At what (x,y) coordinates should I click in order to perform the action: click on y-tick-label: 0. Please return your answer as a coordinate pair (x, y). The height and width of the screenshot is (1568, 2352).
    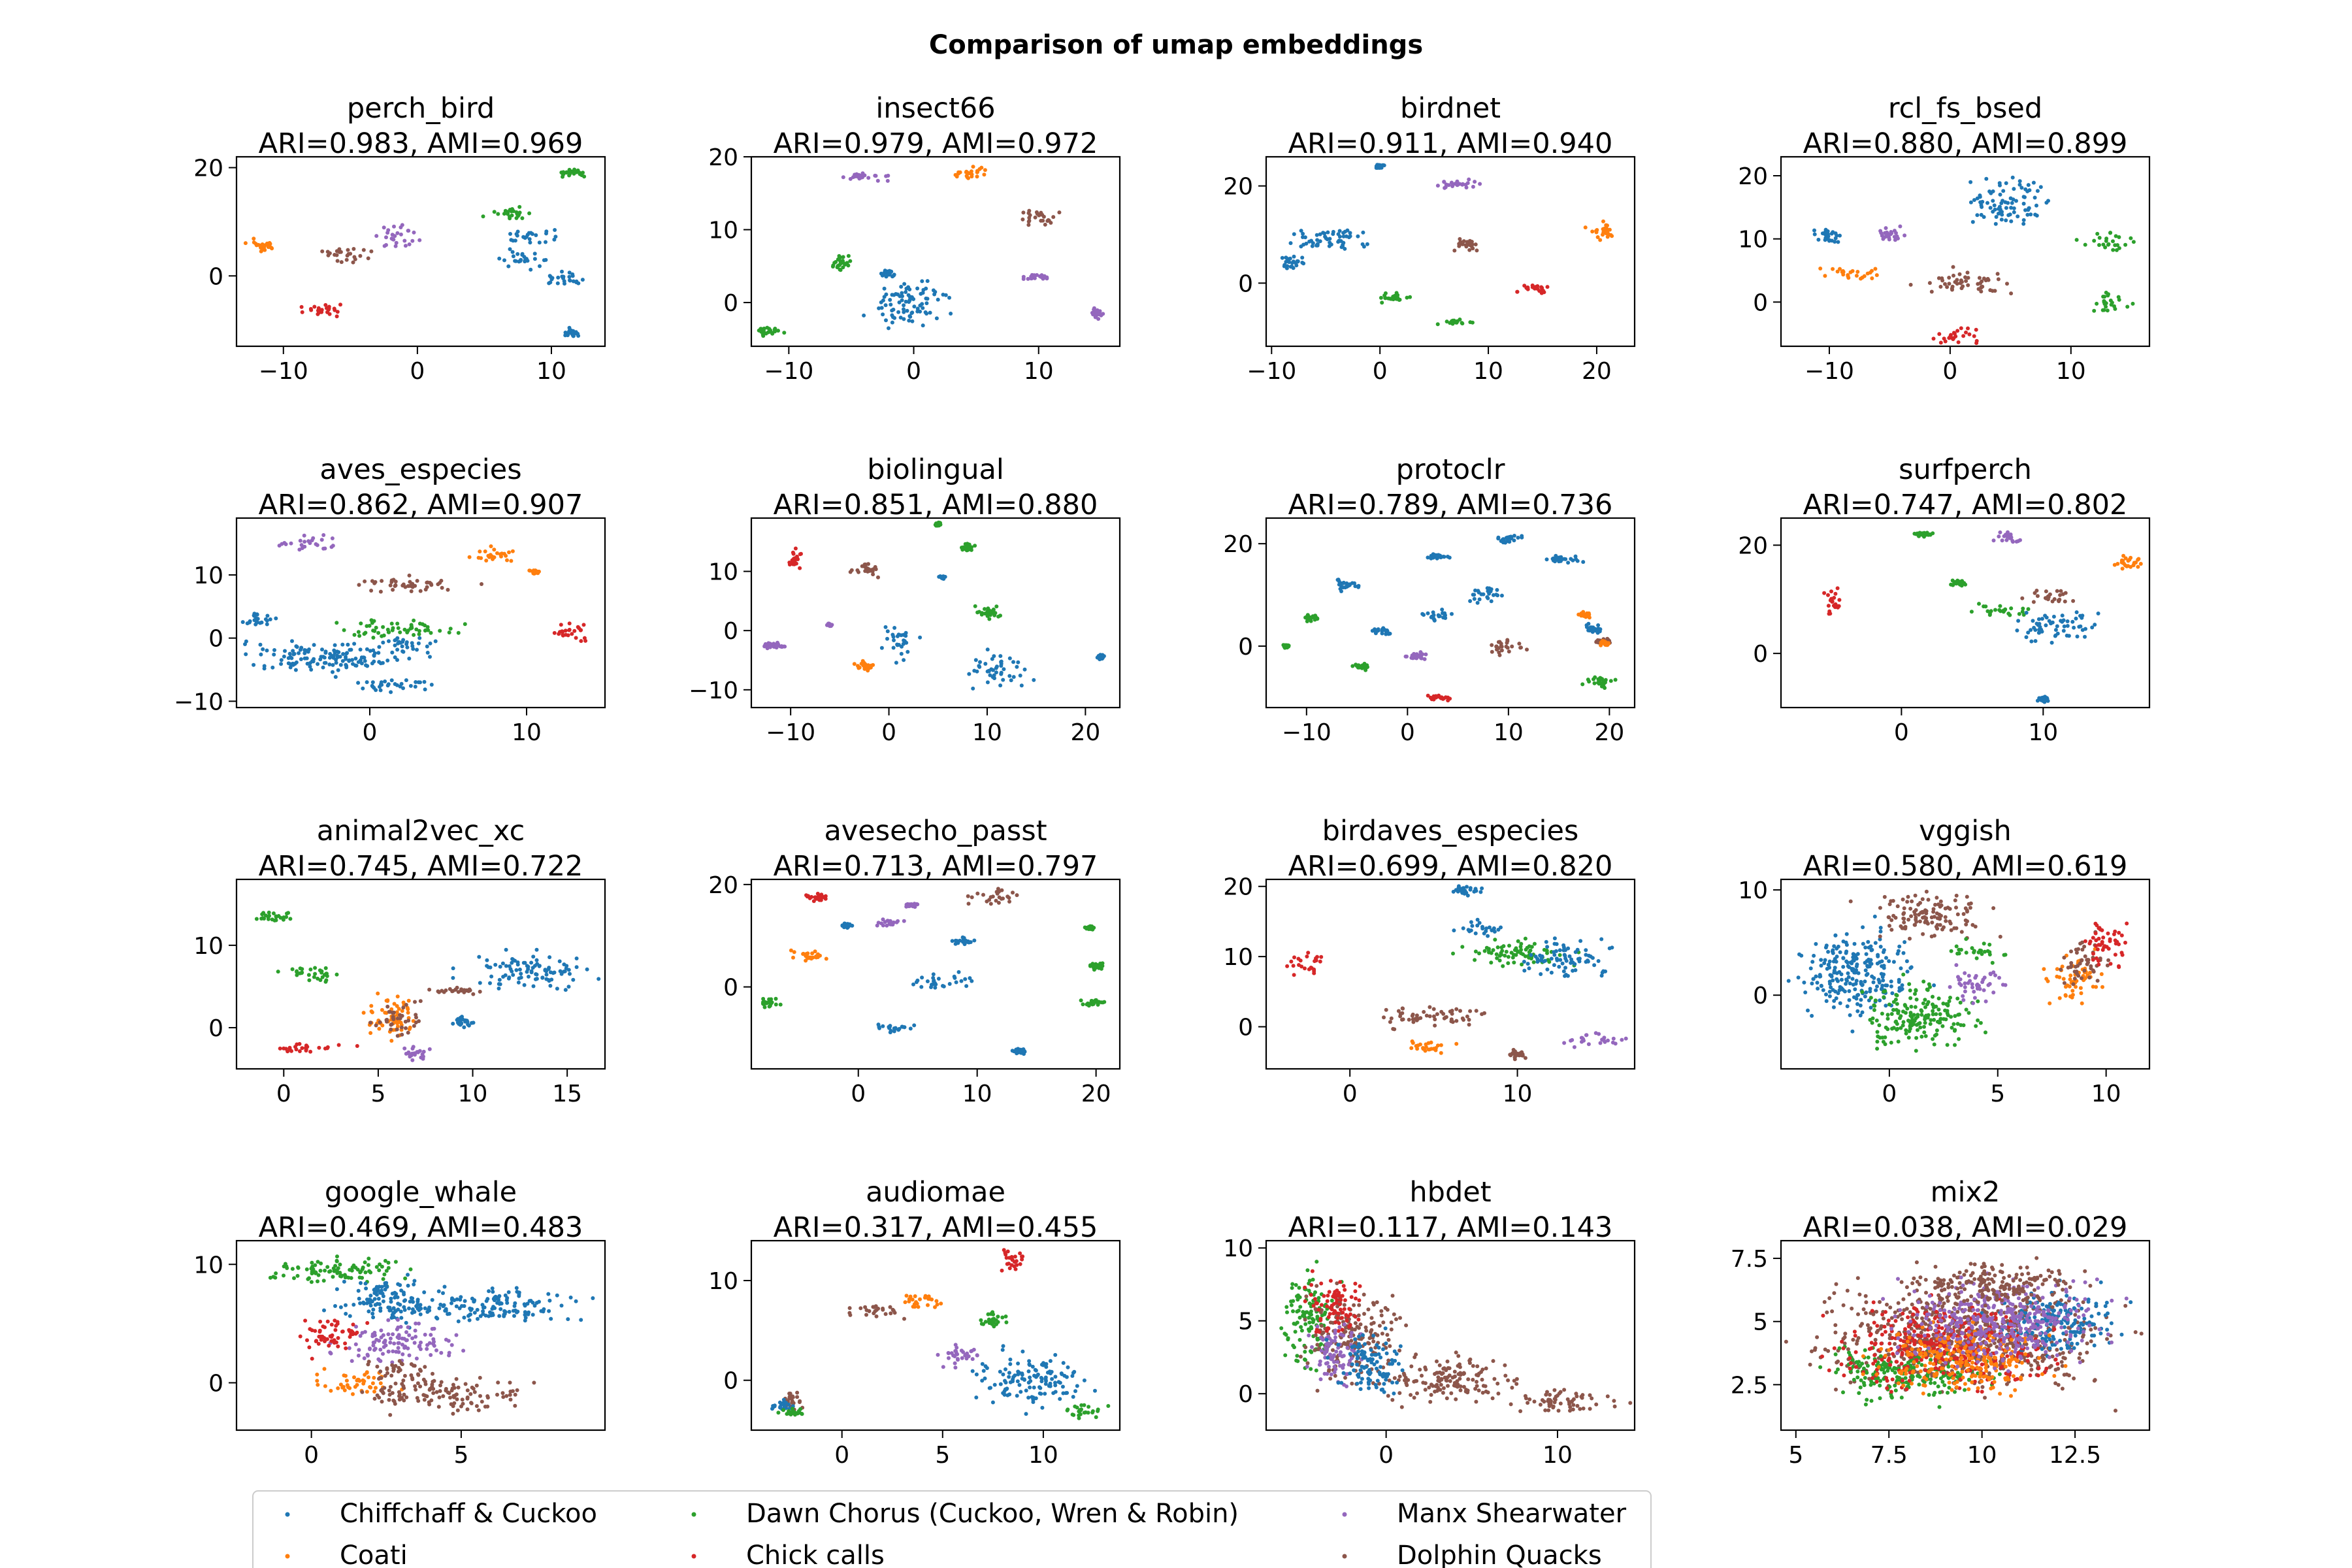
    Looking at the image, I should click on (730, 303).